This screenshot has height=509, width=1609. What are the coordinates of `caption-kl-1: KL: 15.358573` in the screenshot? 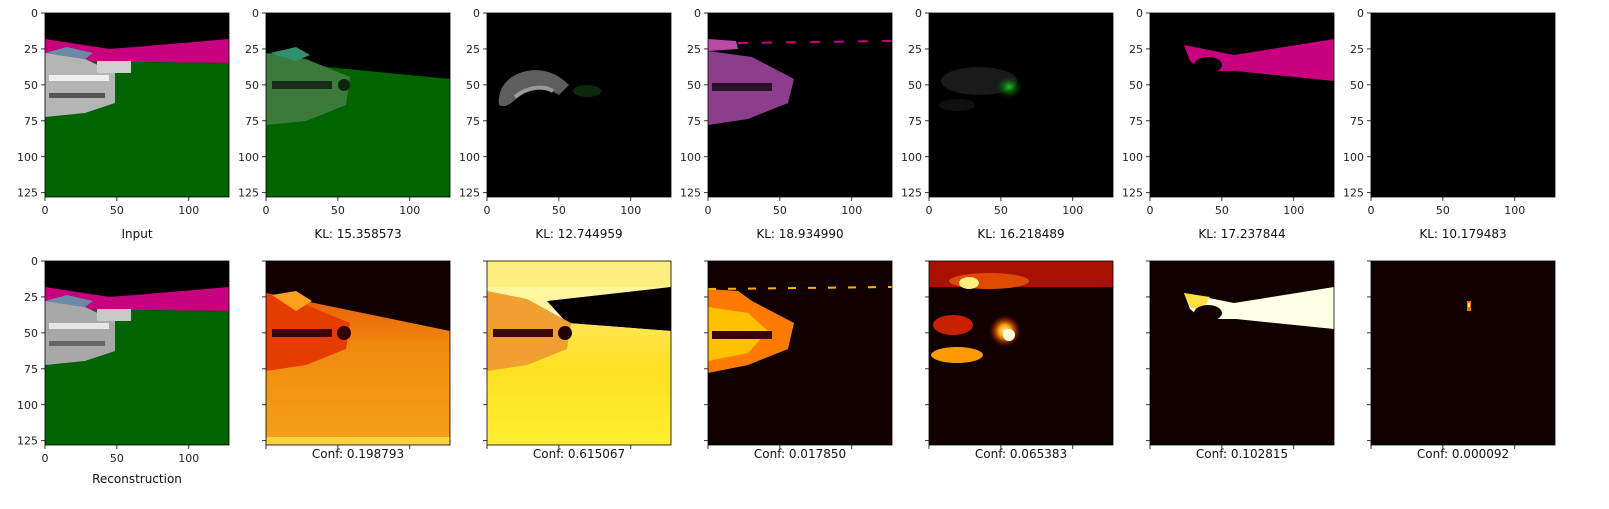 It's located at (357, 234).